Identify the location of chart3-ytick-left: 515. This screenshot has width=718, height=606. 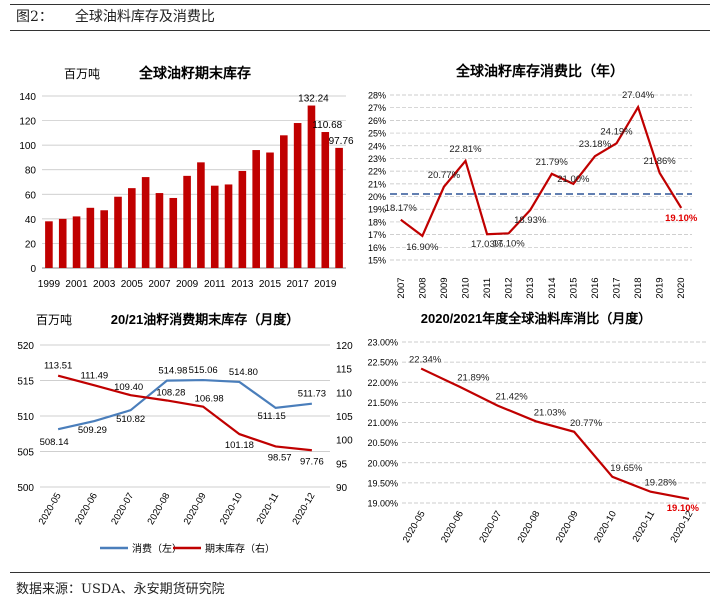
(25, 382).